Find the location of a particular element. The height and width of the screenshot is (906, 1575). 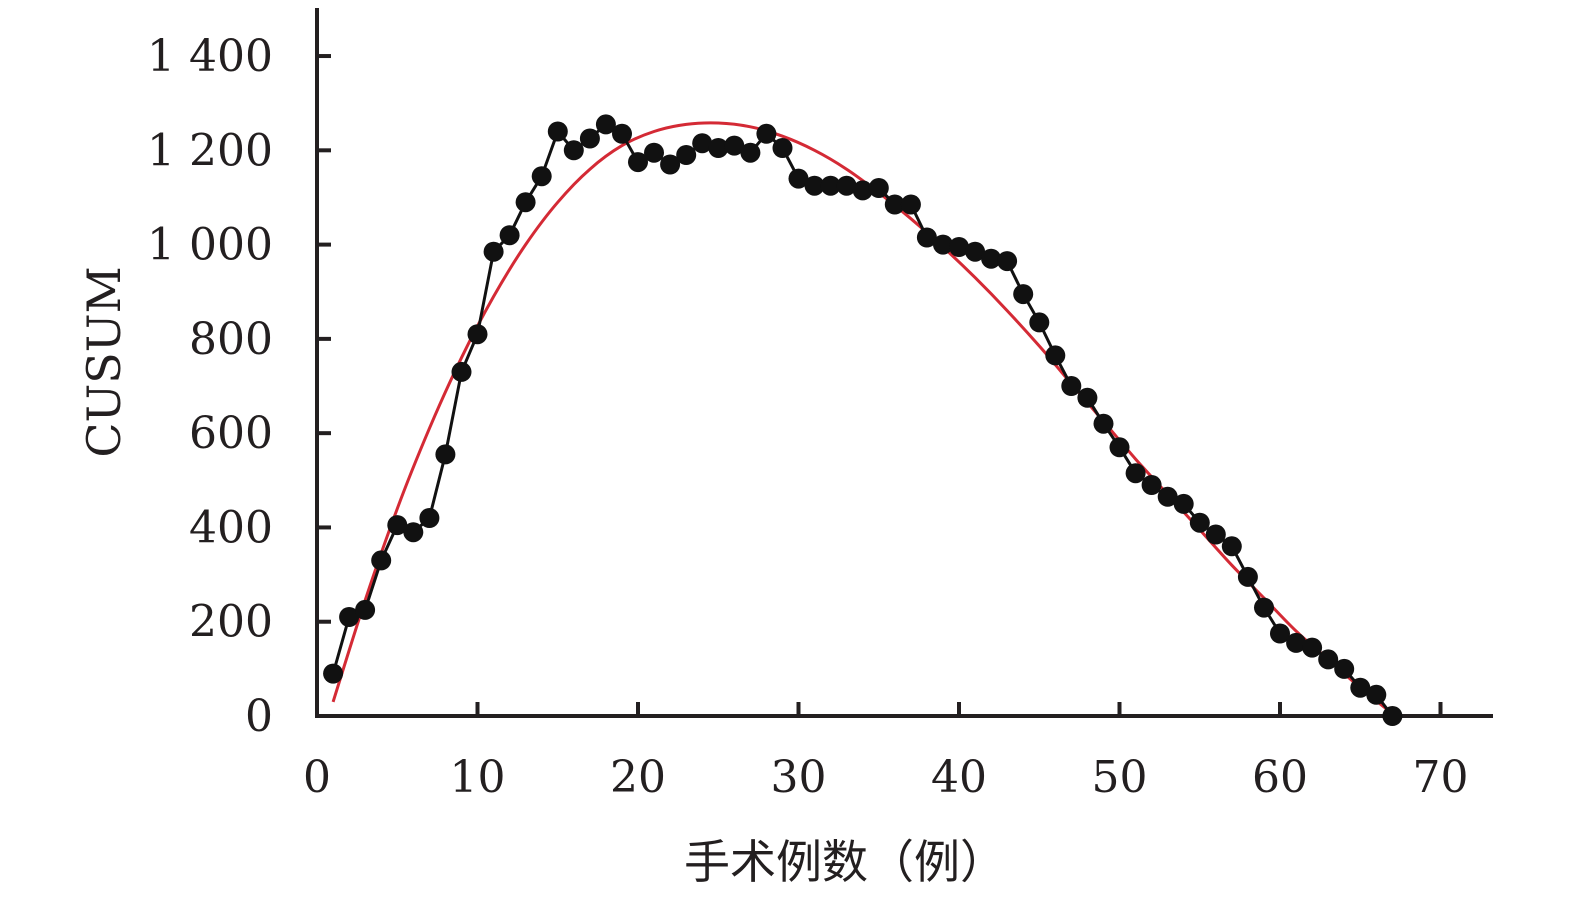

y-axis-title: CUSUM is located at coordinates (104, 361).